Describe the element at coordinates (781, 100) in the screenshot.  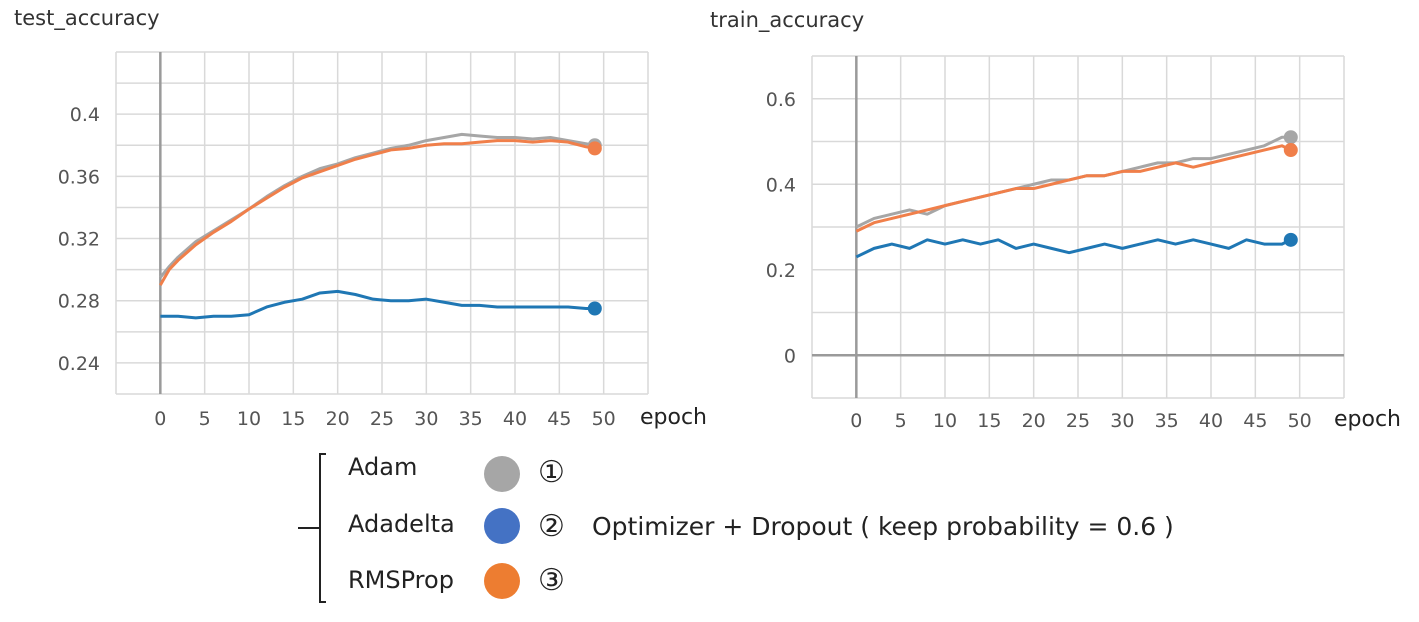
I see `train_accuracy-y-tick-label: 0.6` at that location.